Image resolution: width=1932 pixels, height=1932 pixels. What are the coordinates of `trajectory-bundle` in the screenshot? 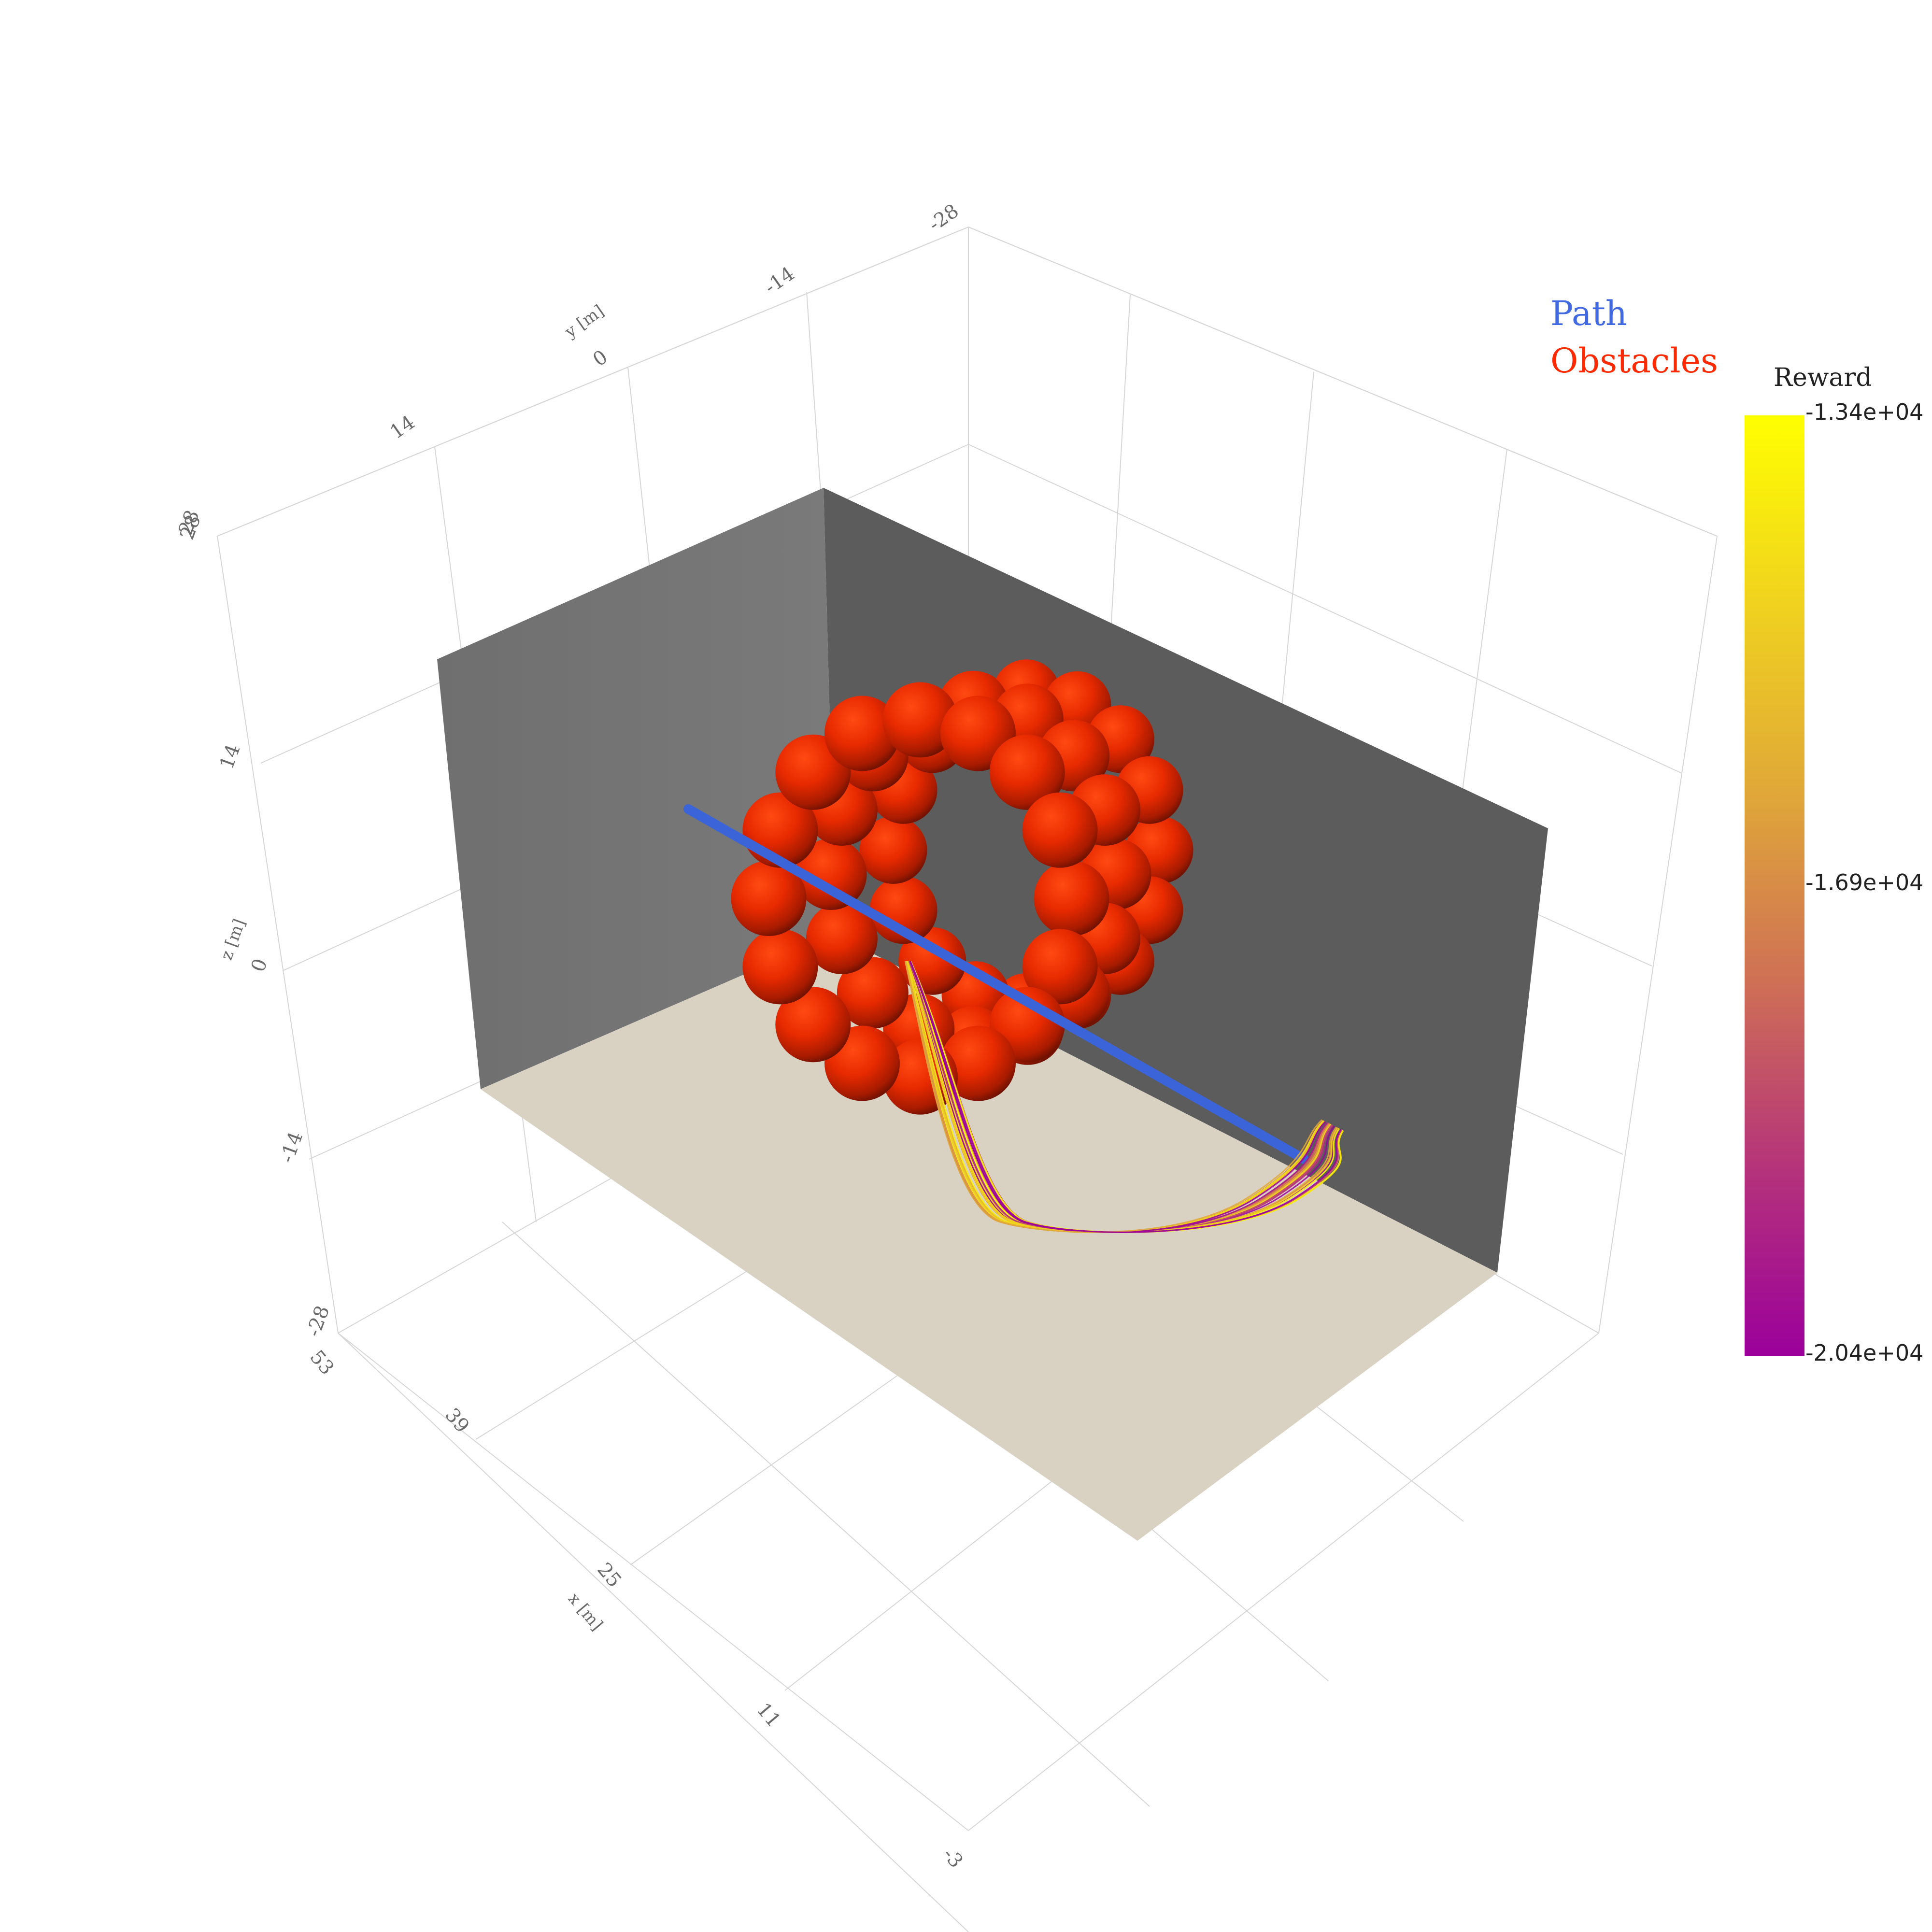 It's located at (1124, 1097).